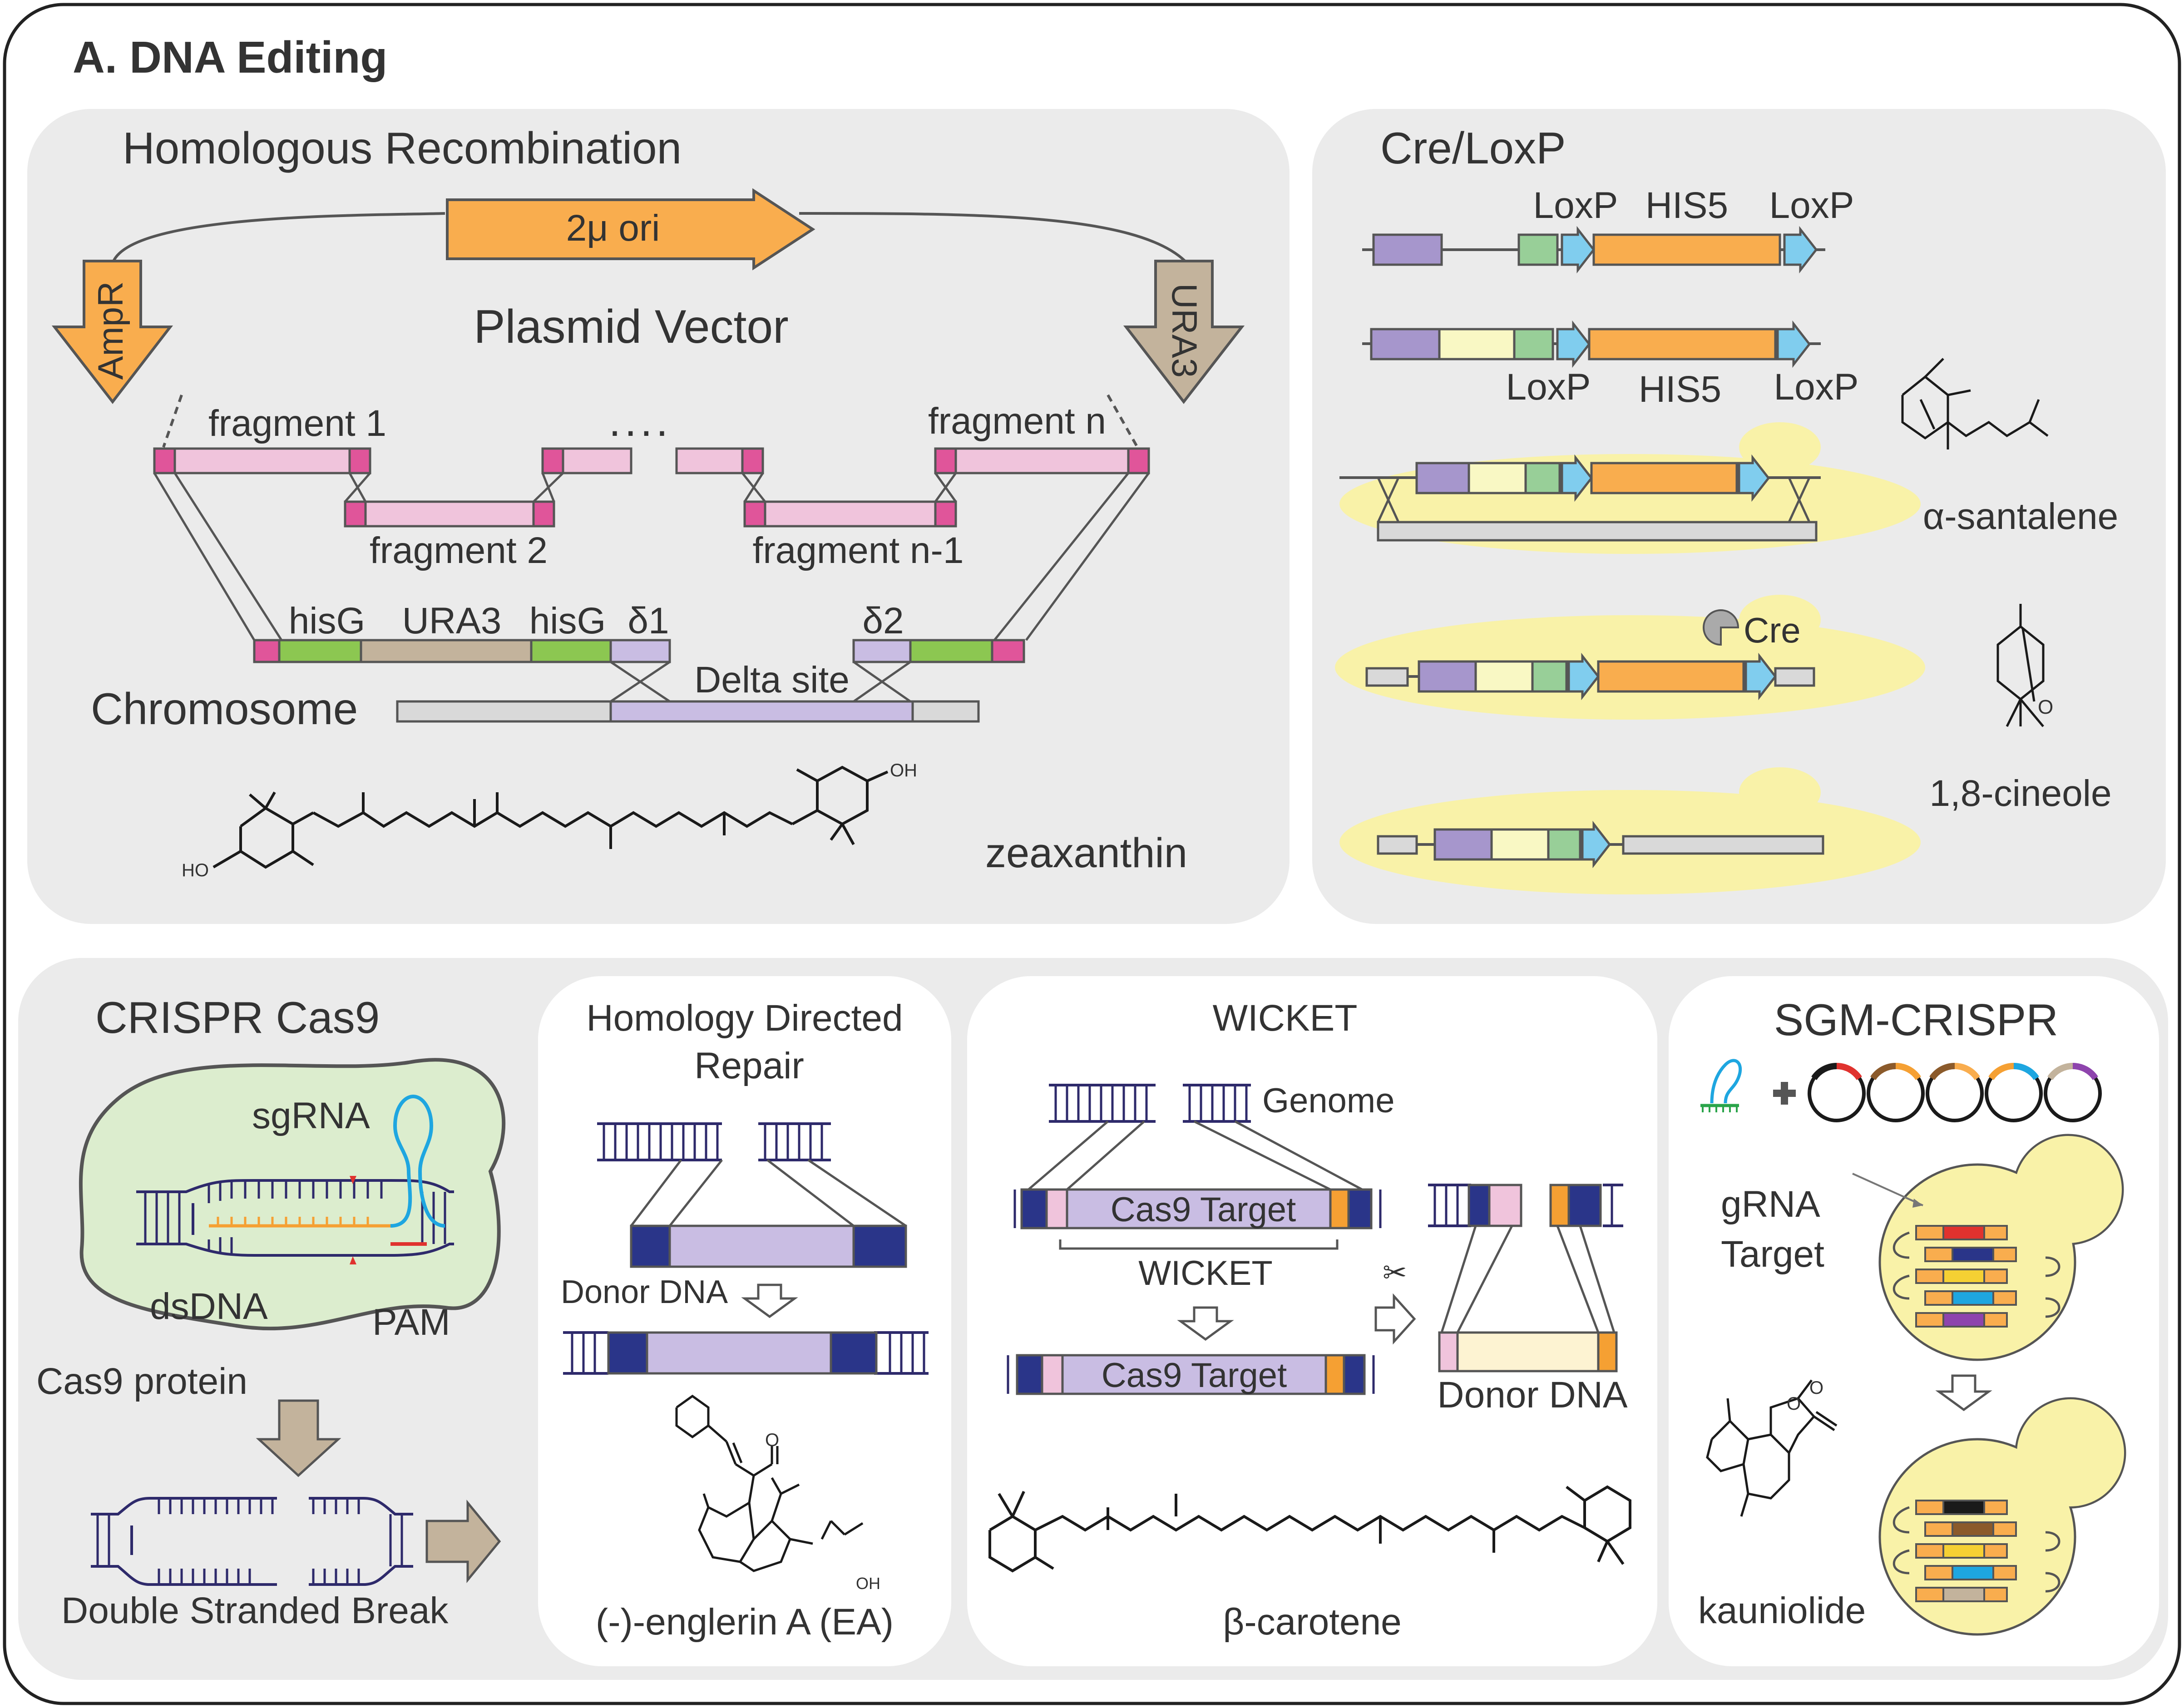  Describe the element at coordinates (1794, 1404) in the screenshot. I see `kauniolide-o2: O` at that location.